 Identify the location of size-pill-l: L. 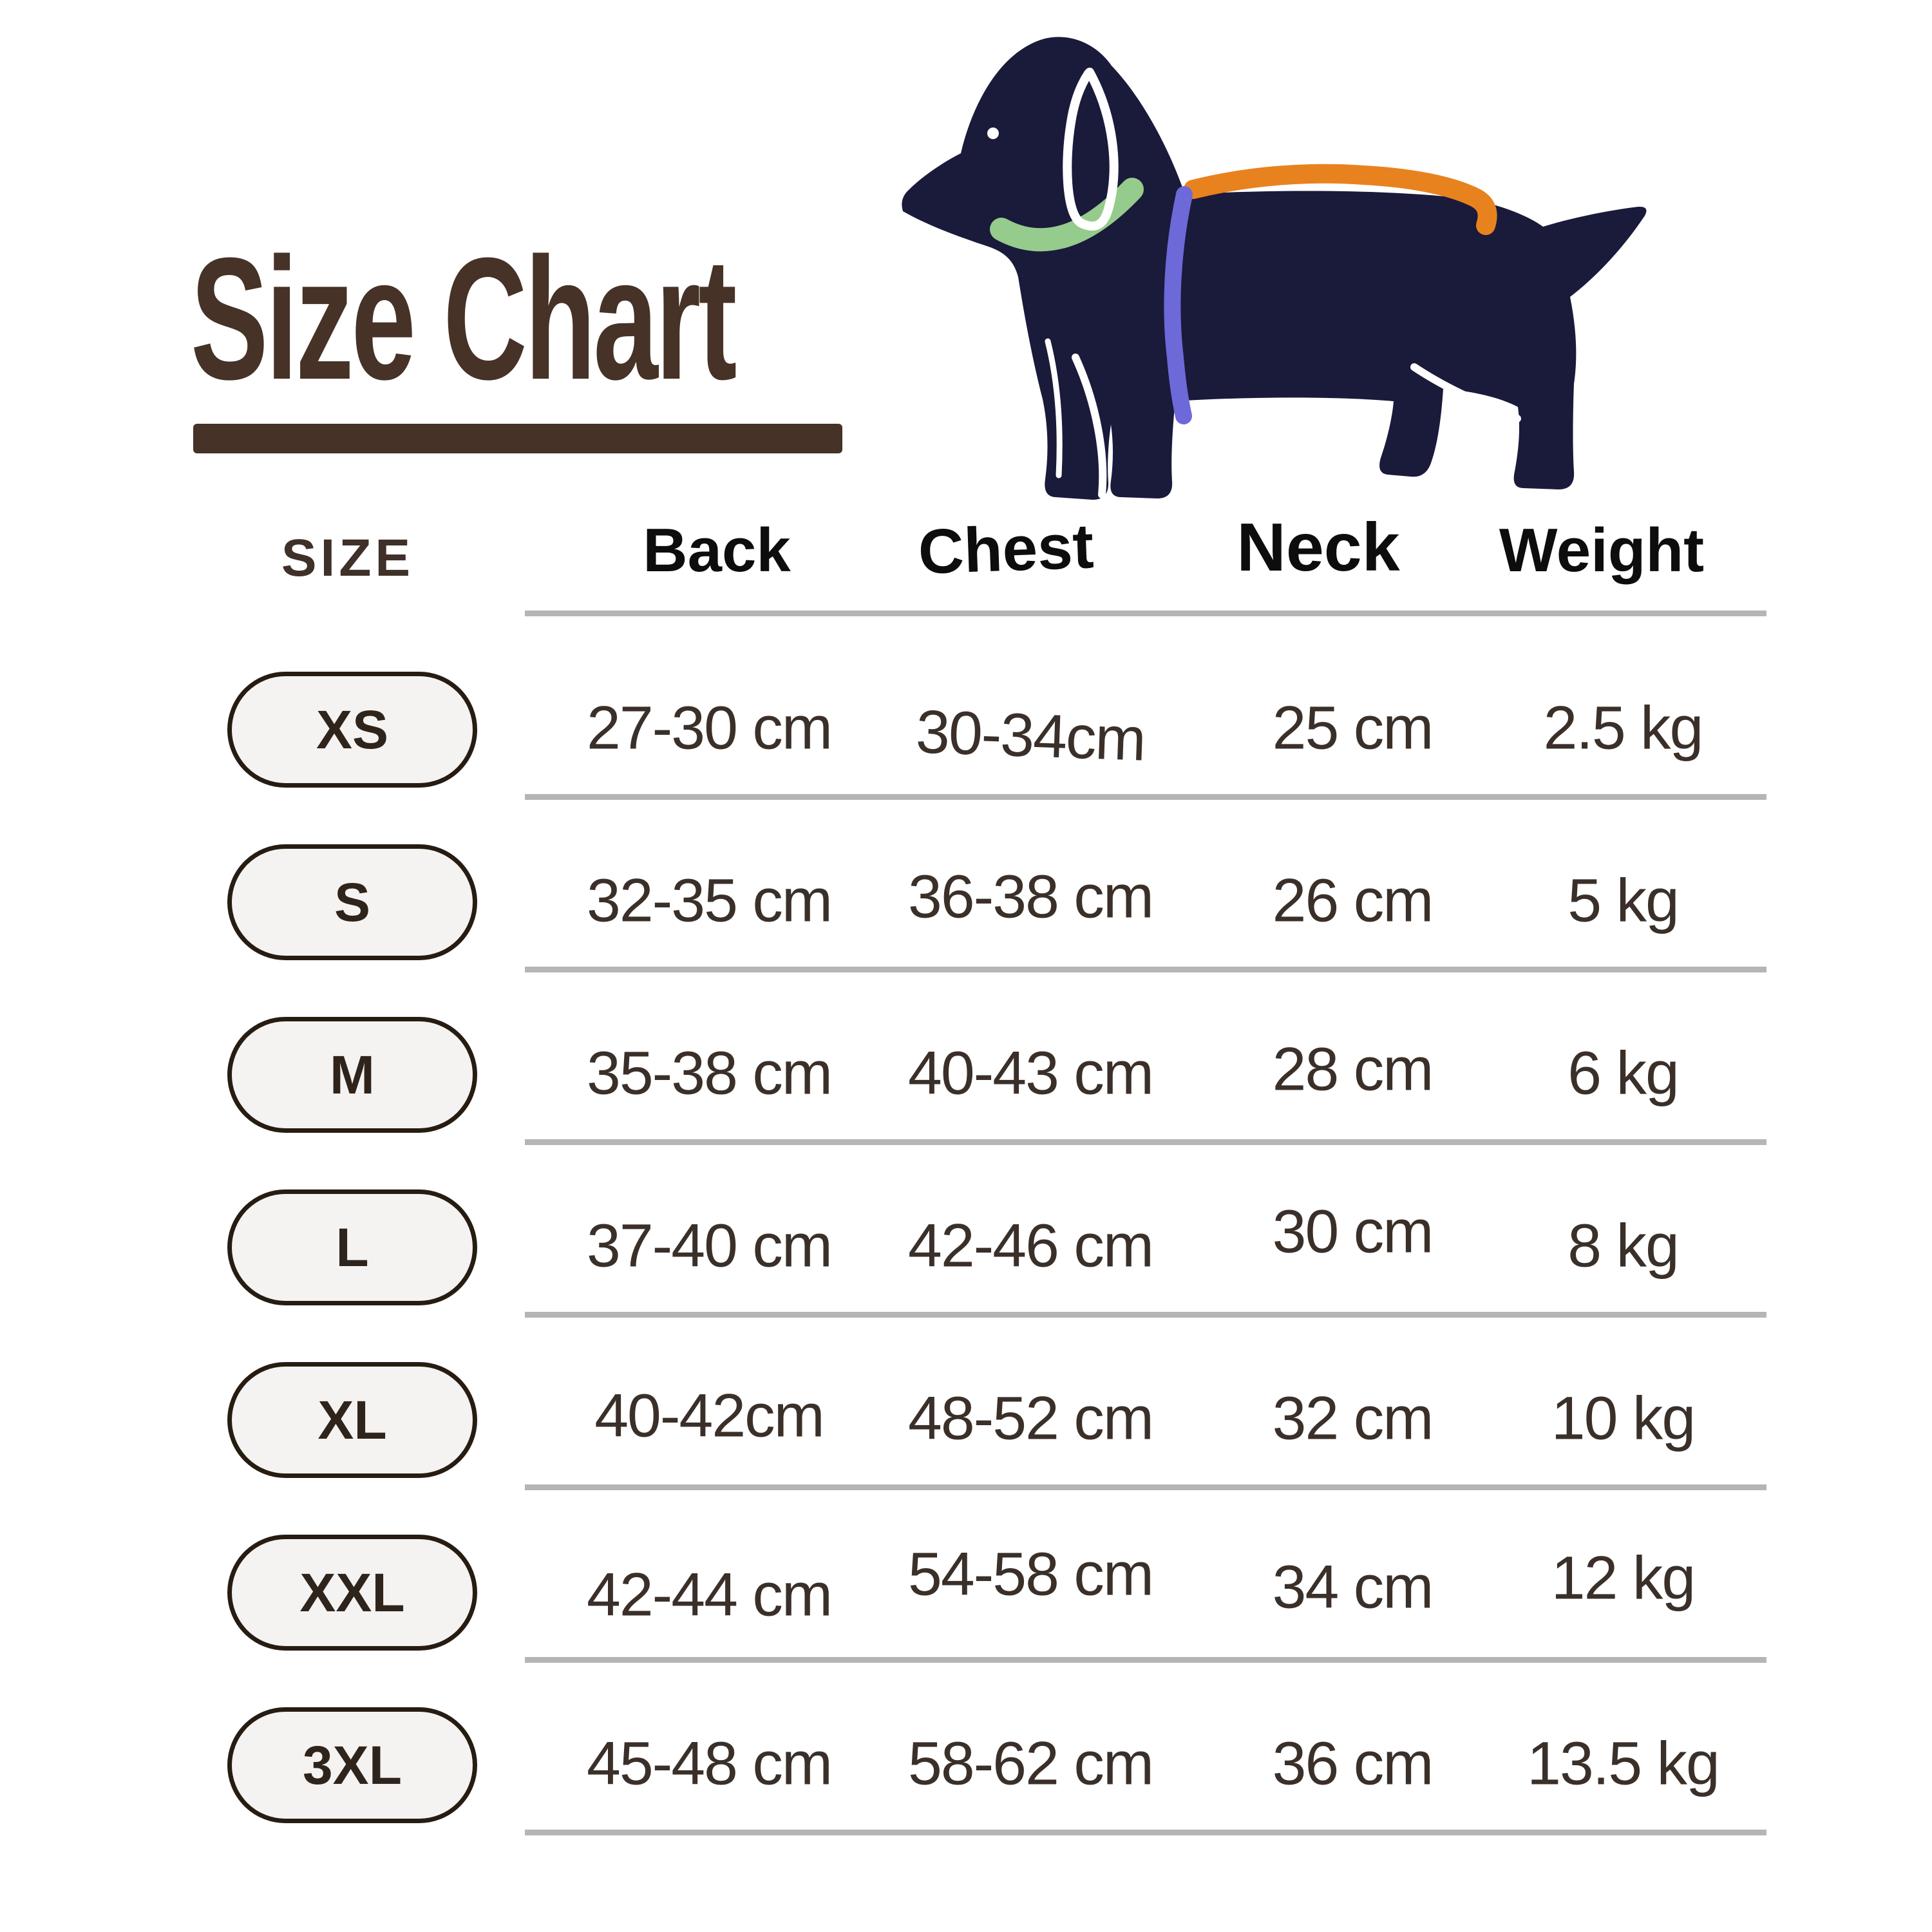
(352, 1247).